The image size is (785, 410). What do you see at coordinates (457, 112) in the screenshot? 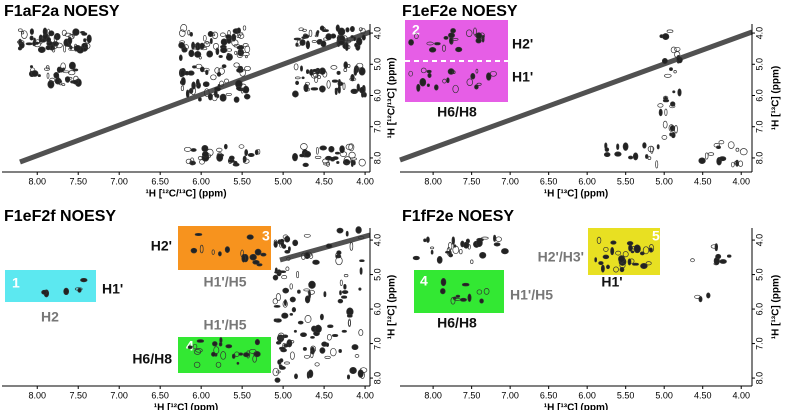
I see `peak-label: H6/H8` at bounding box center [457, 112].